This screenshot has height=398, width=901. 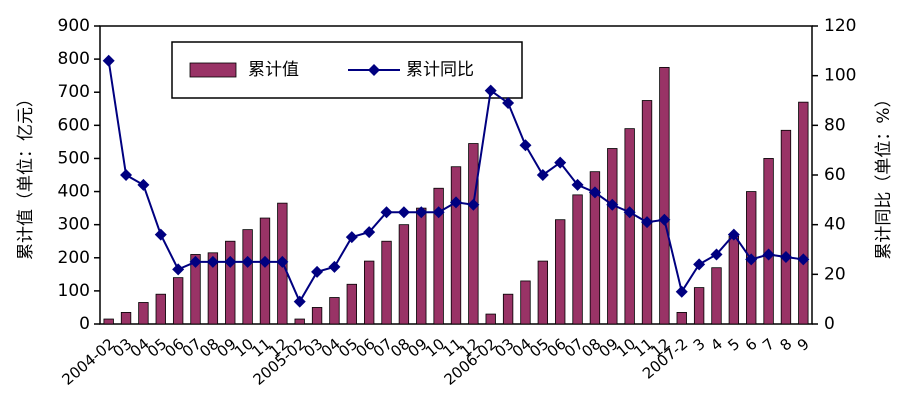 I want to click on y2-tick-label: 60, so click(x=835, y=175).